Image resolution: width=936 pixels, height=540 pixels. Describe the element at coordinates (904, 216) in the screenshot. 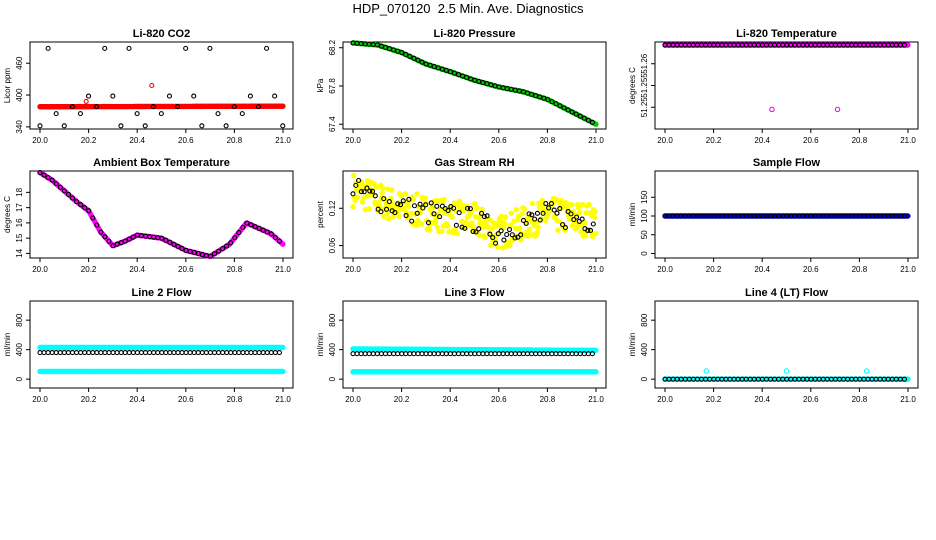

I see `sample-flow-reference-point` at that location.